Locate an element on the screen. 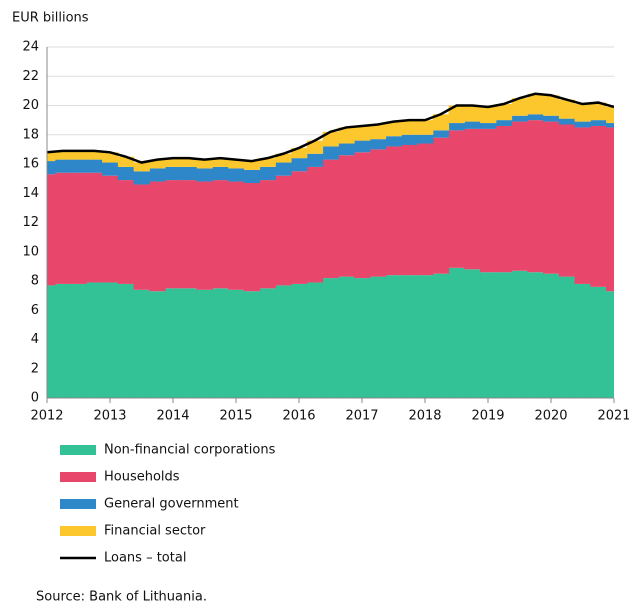 Image resolution: width=629 pixels, height=609 pixels. y-tick-label: 6 is located at coordinates (35, 310).